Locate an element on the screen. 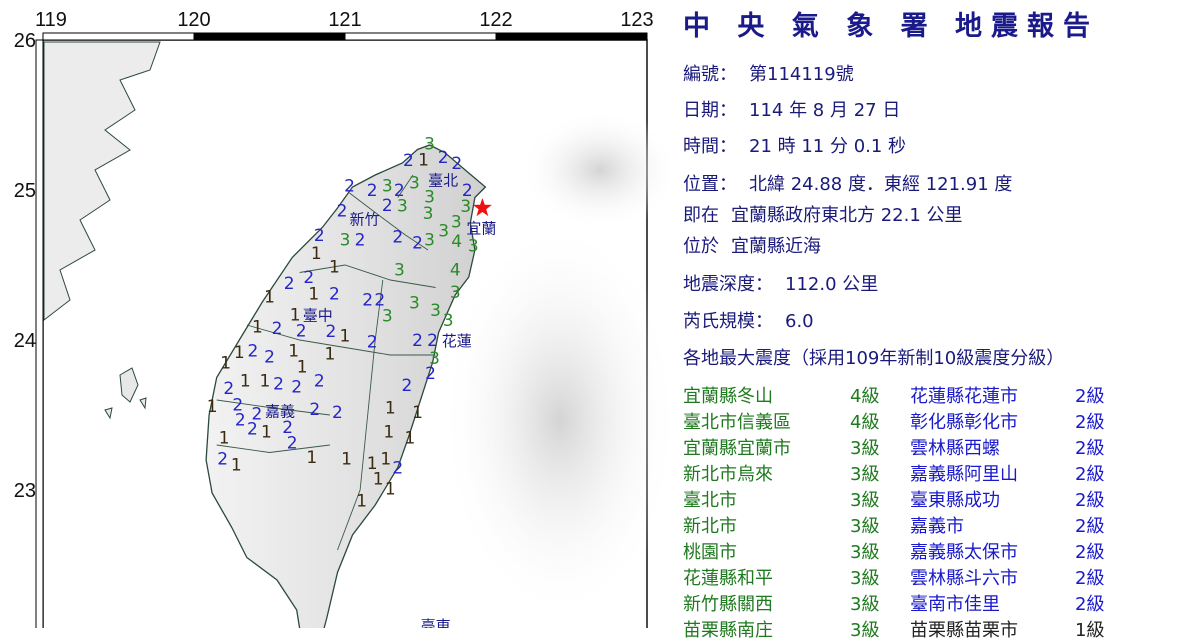 The height and width of the screenshot is (642, 1200). city-label: 臺北 is located at coordinates (443, 181).